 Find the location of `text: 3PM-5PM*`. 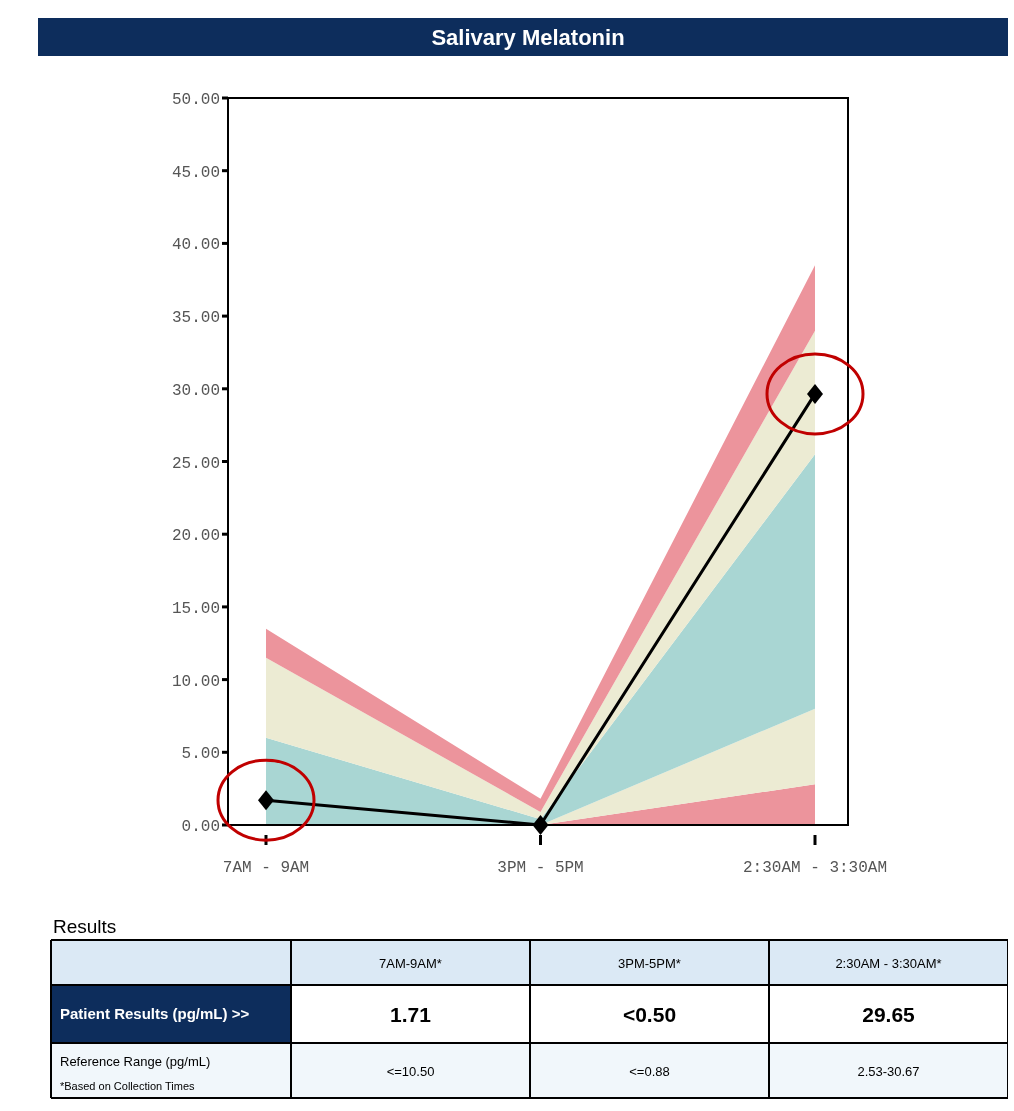

text: 3PM-5PM* is located at coordinates (649, 963).